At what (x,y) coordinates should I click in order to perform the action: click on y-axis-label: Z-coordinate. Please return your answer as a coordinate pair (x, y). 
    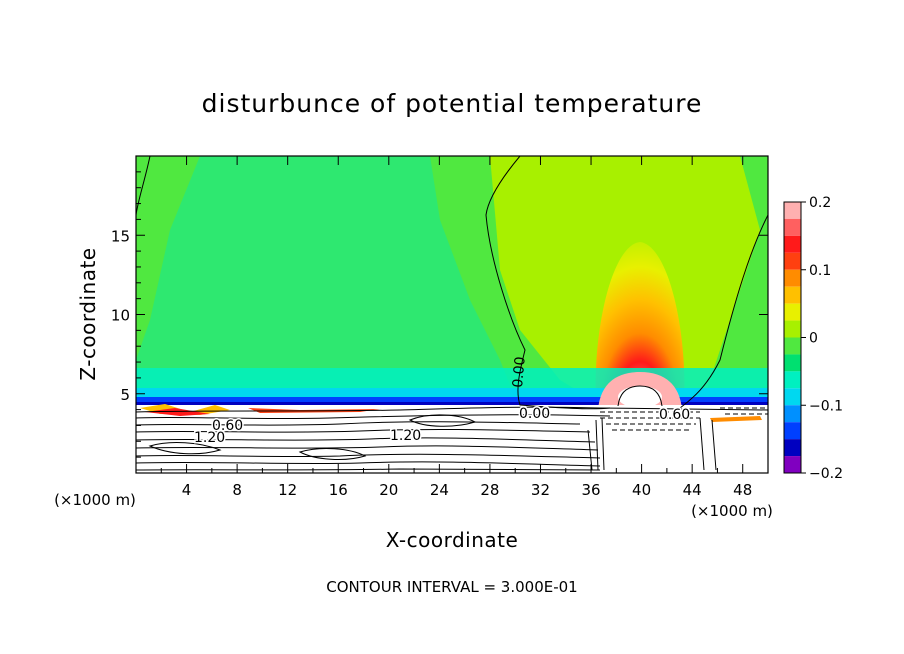
    Looking at the image, I should click on (88, 313).